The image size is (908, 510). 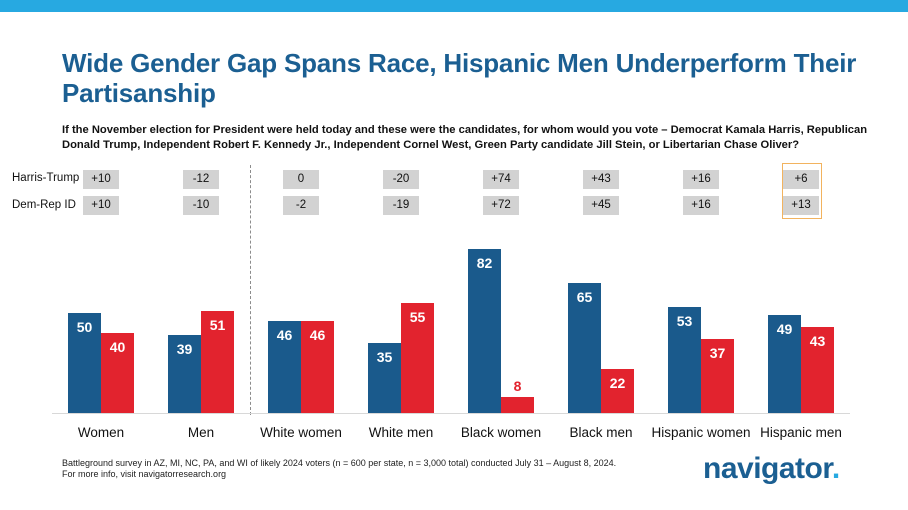 I want to click on trump-bar-black-men, so click(x=617, y=391).